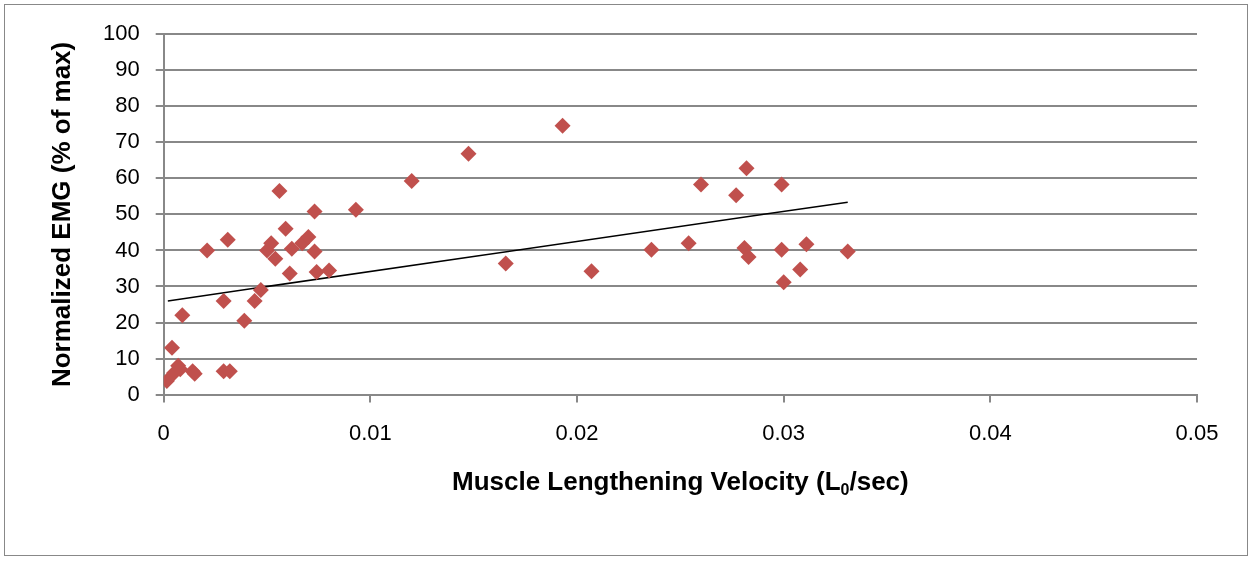 This screenshot has width=1254, height=562. I want to click on x-tick-label: 0.04, so click(990, 432).